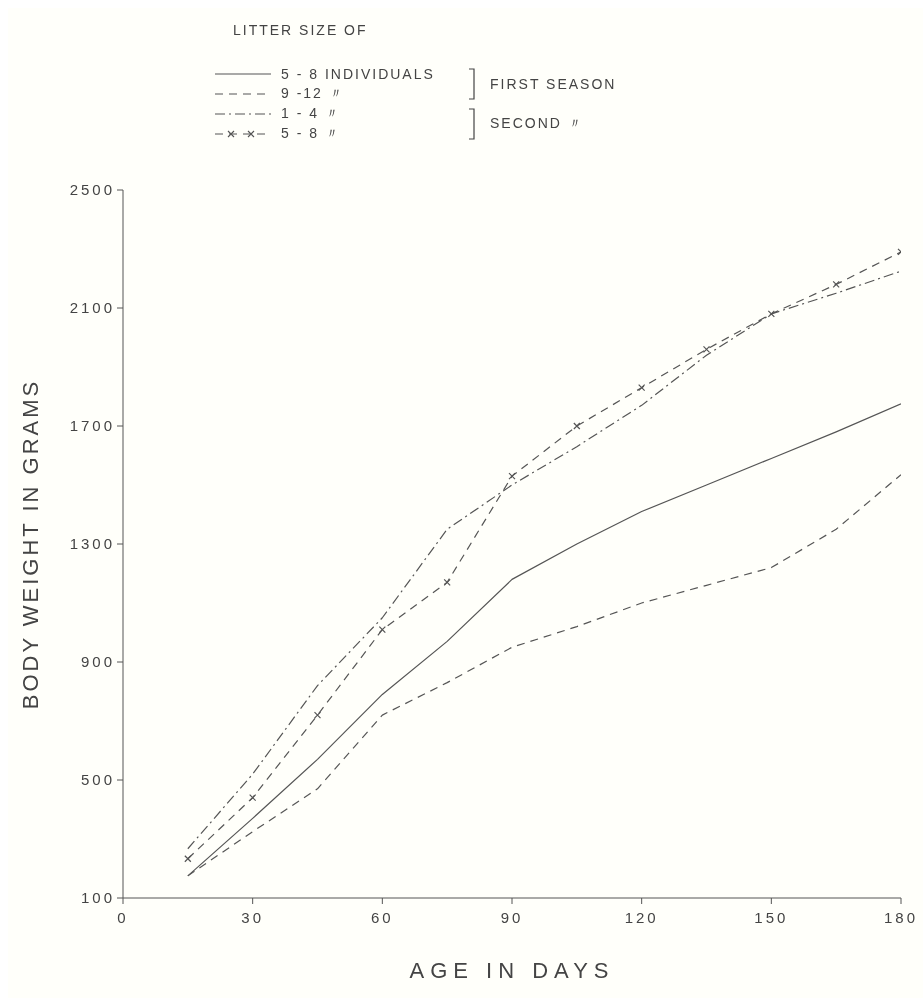 The width and height of the screenshot is (923, 1007). Describe the element at coordinates (123, 917) in the screenshot. I see `x-tick-label: 0` at that location.